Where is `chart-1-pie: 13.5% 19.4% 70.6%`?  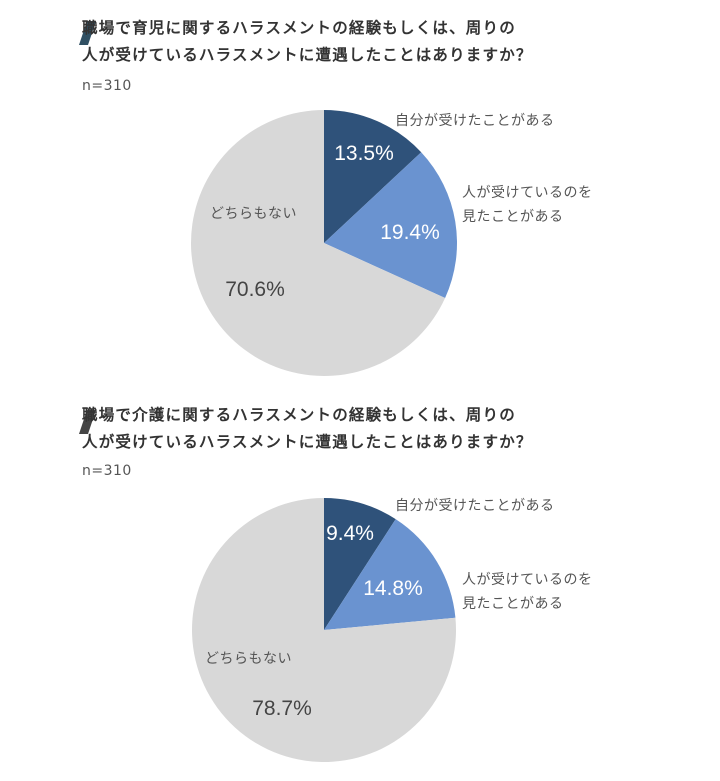
chart-1-pie: 13.5% 19.4% 70.6% is located at coordinates (324, 243).